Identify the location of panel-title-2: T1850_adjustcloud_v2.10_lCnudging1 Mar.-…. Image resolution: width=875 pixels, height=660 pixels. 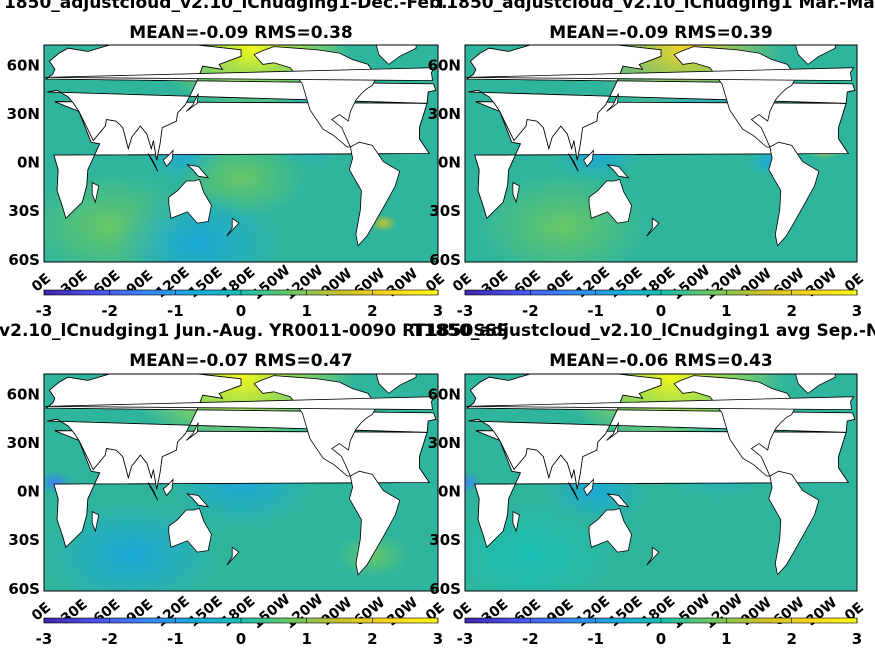
(655, 6).